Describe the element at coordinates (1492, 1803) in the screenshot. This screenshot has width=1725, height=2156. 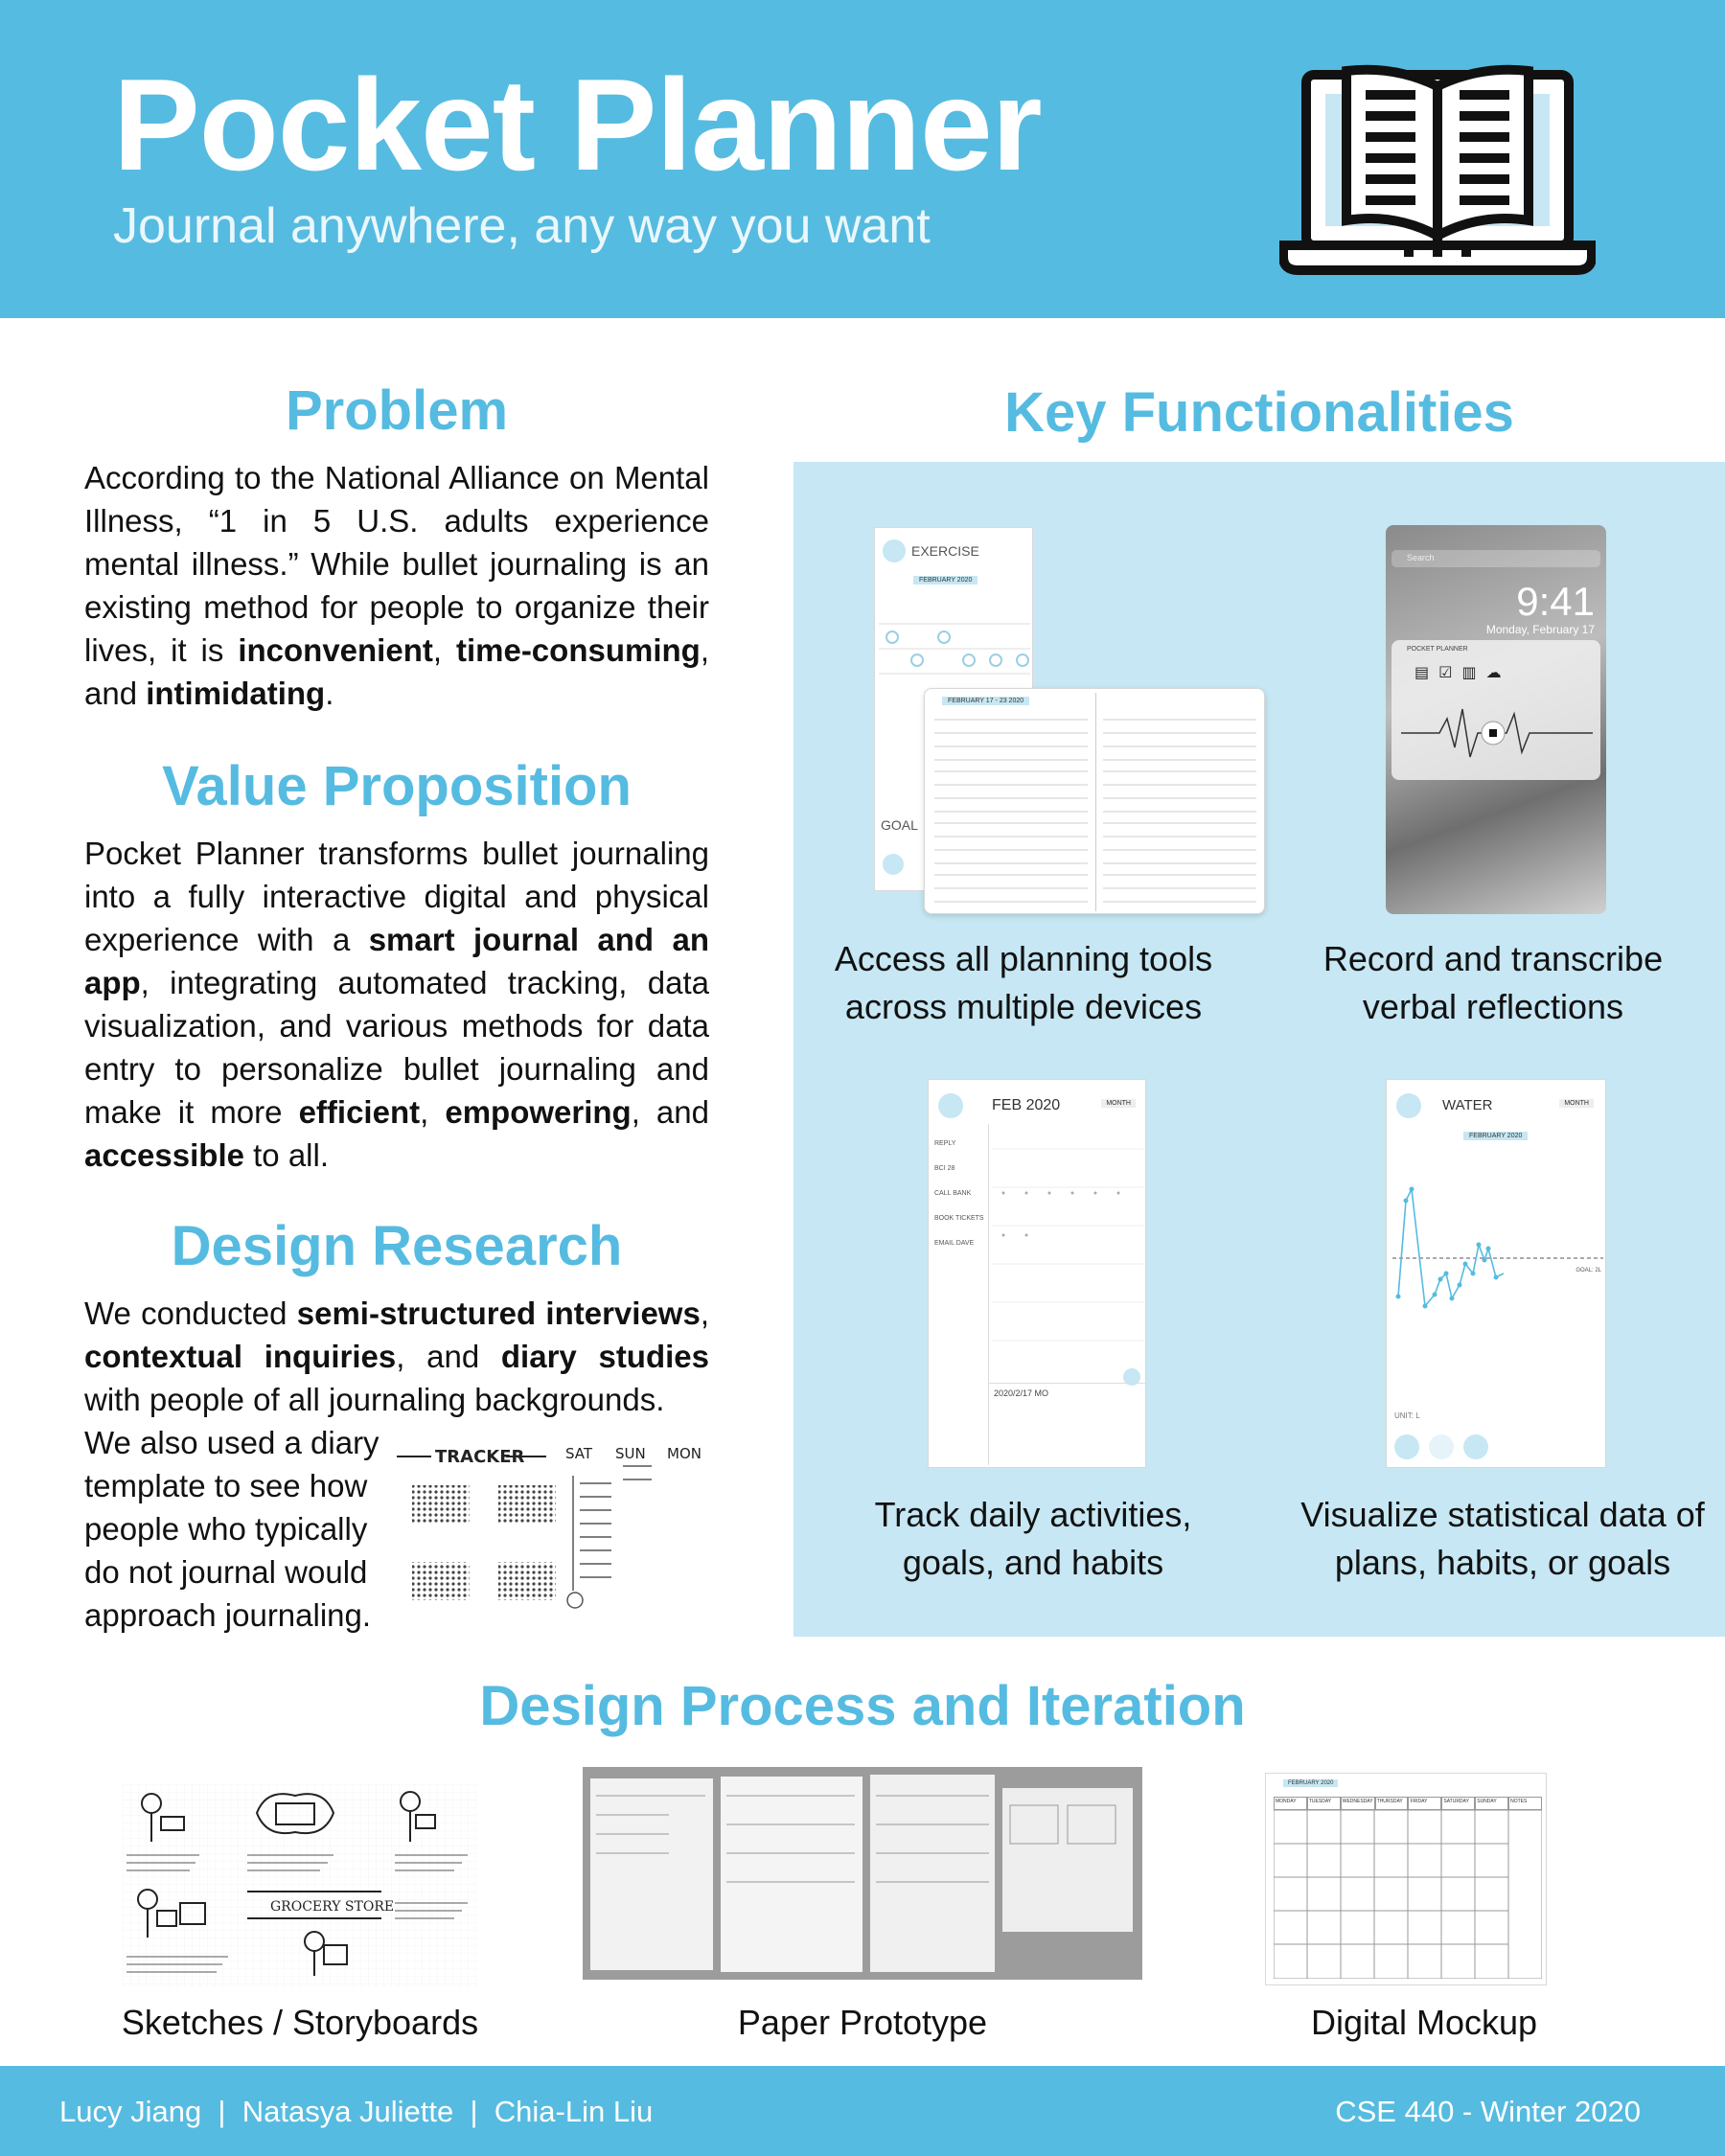
I see `day-sun: SUNDAY` at that location.